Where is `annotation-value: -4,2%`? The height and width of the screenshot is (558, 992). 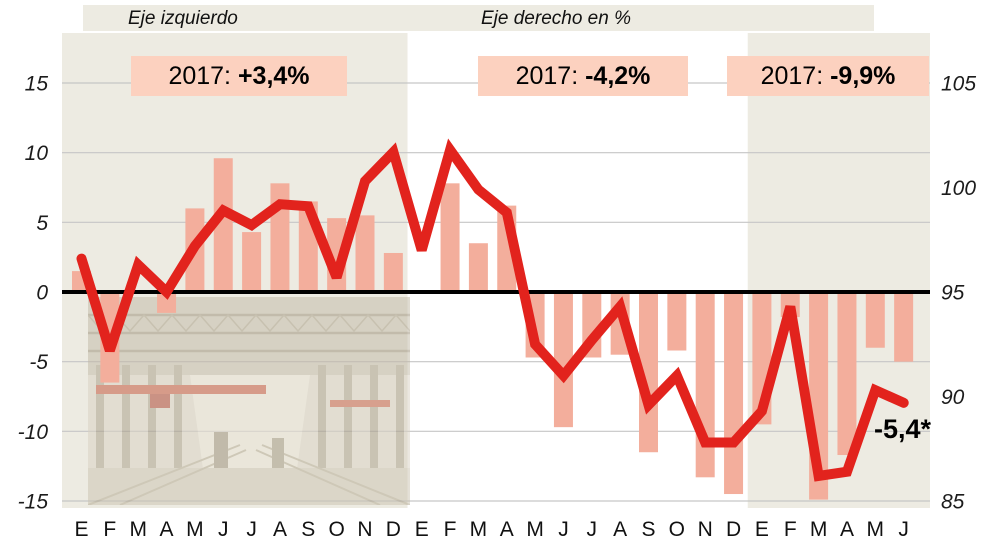 annotation-value: -4,2% is located at coordinates (618, 75).